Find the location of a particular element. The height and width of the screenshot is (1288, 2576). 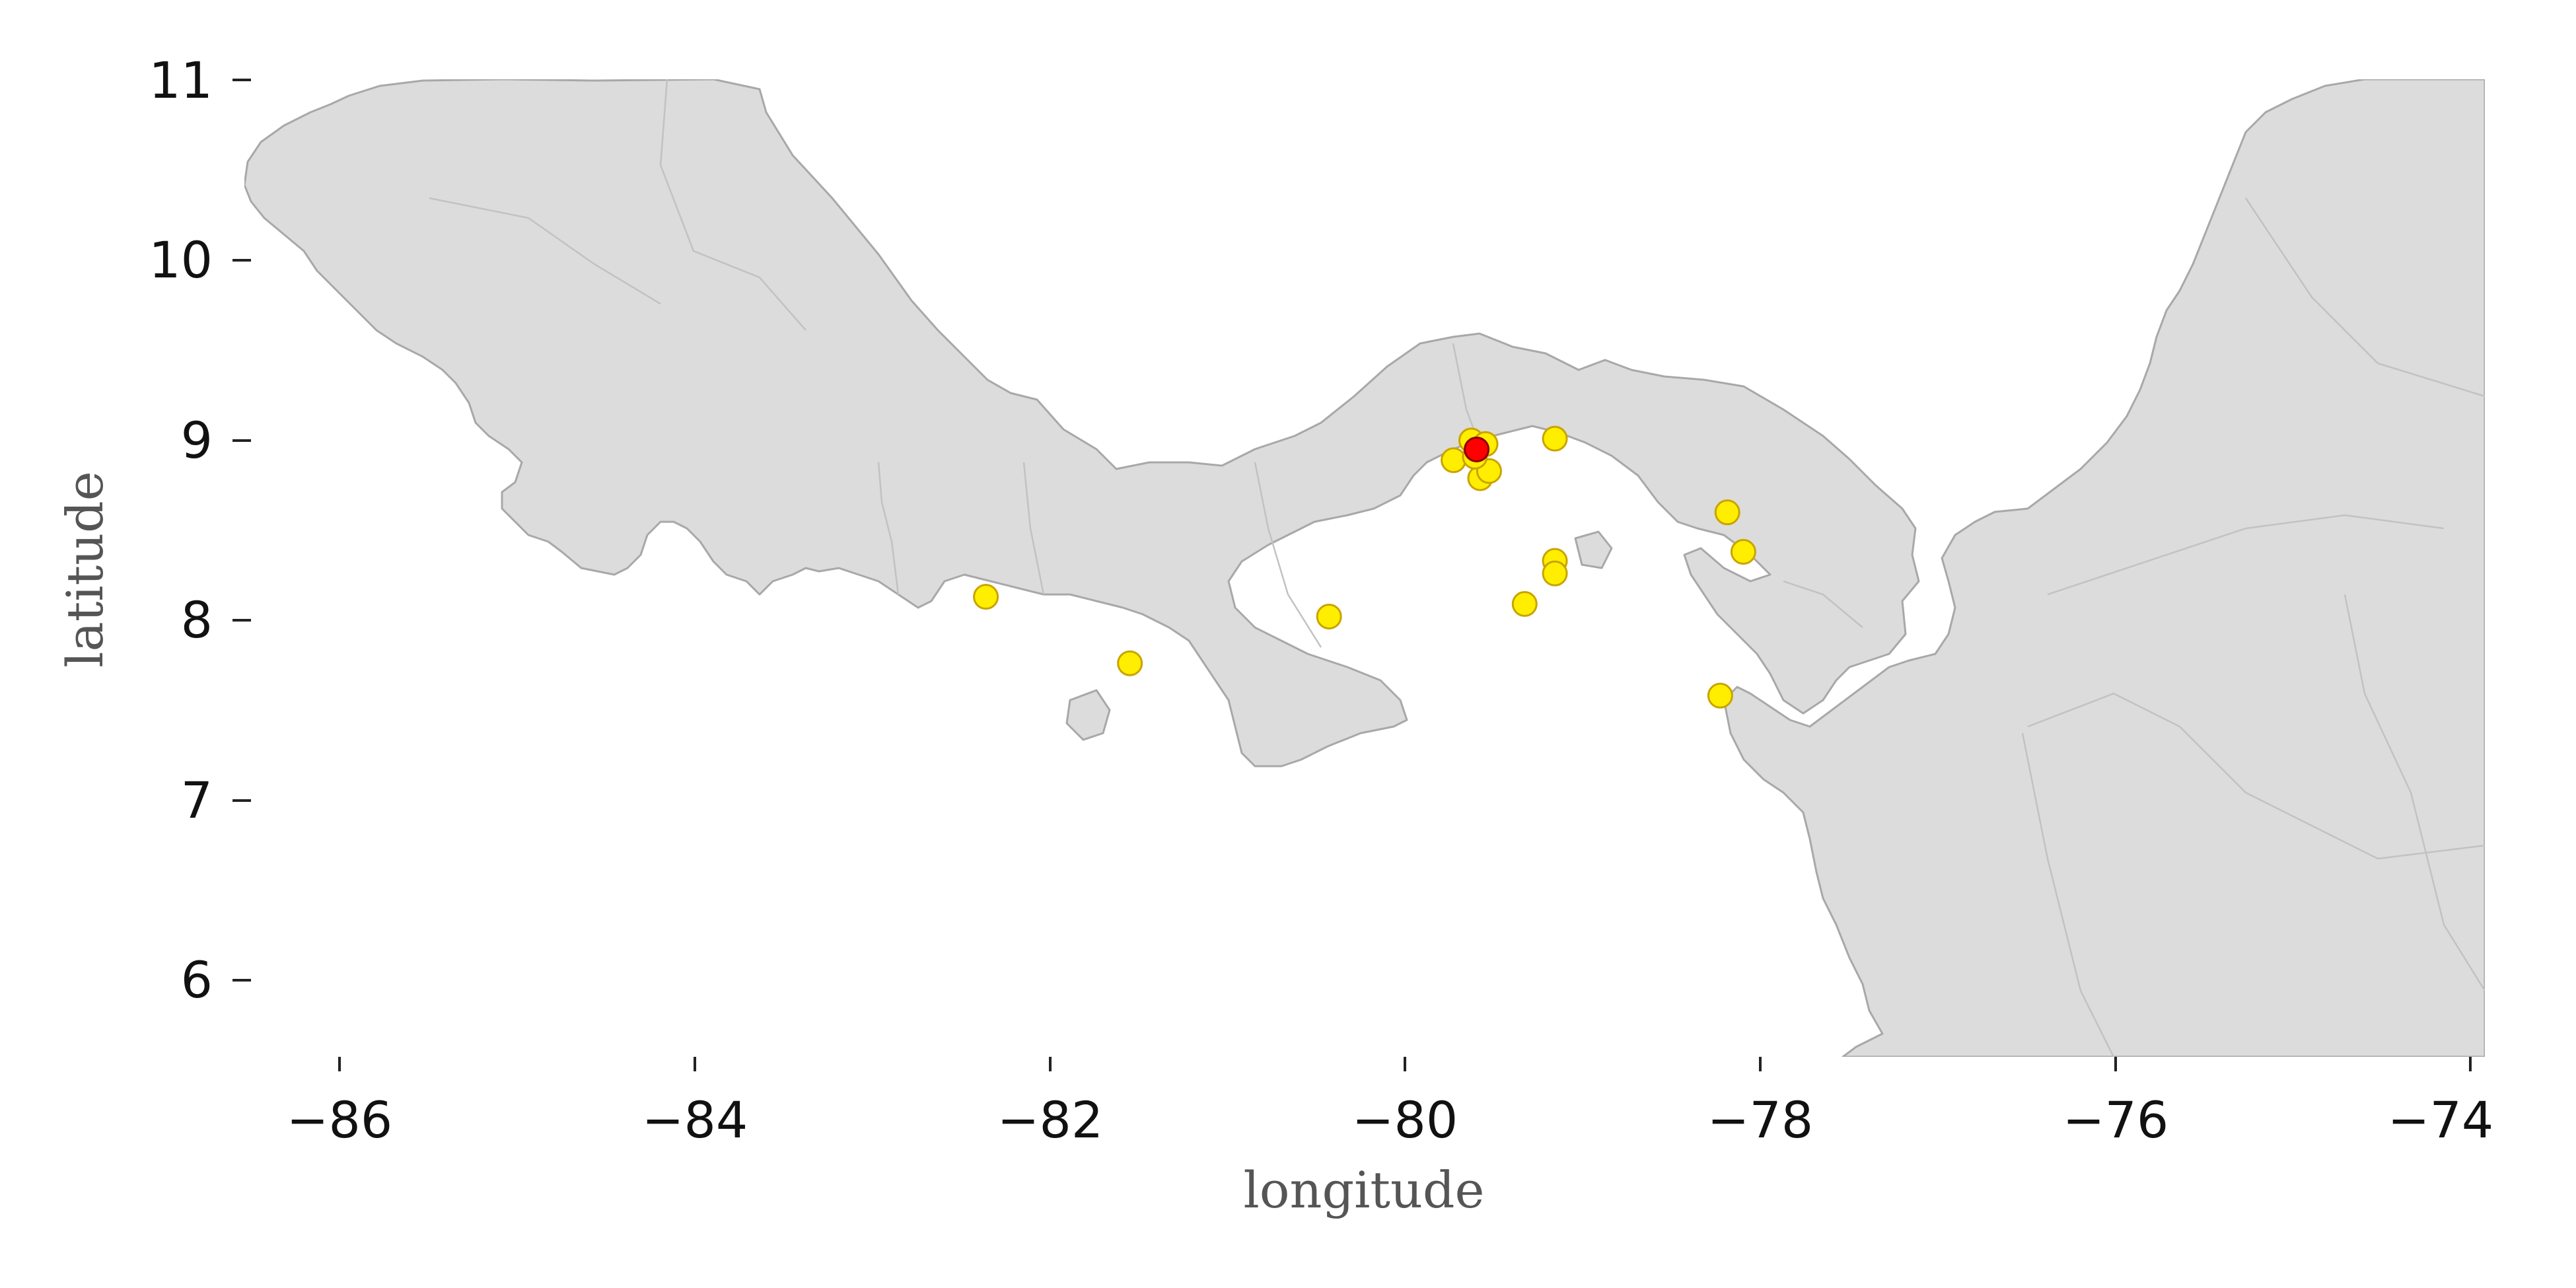

x-tick-label: −74 is located at coordinates (2440, 1120).